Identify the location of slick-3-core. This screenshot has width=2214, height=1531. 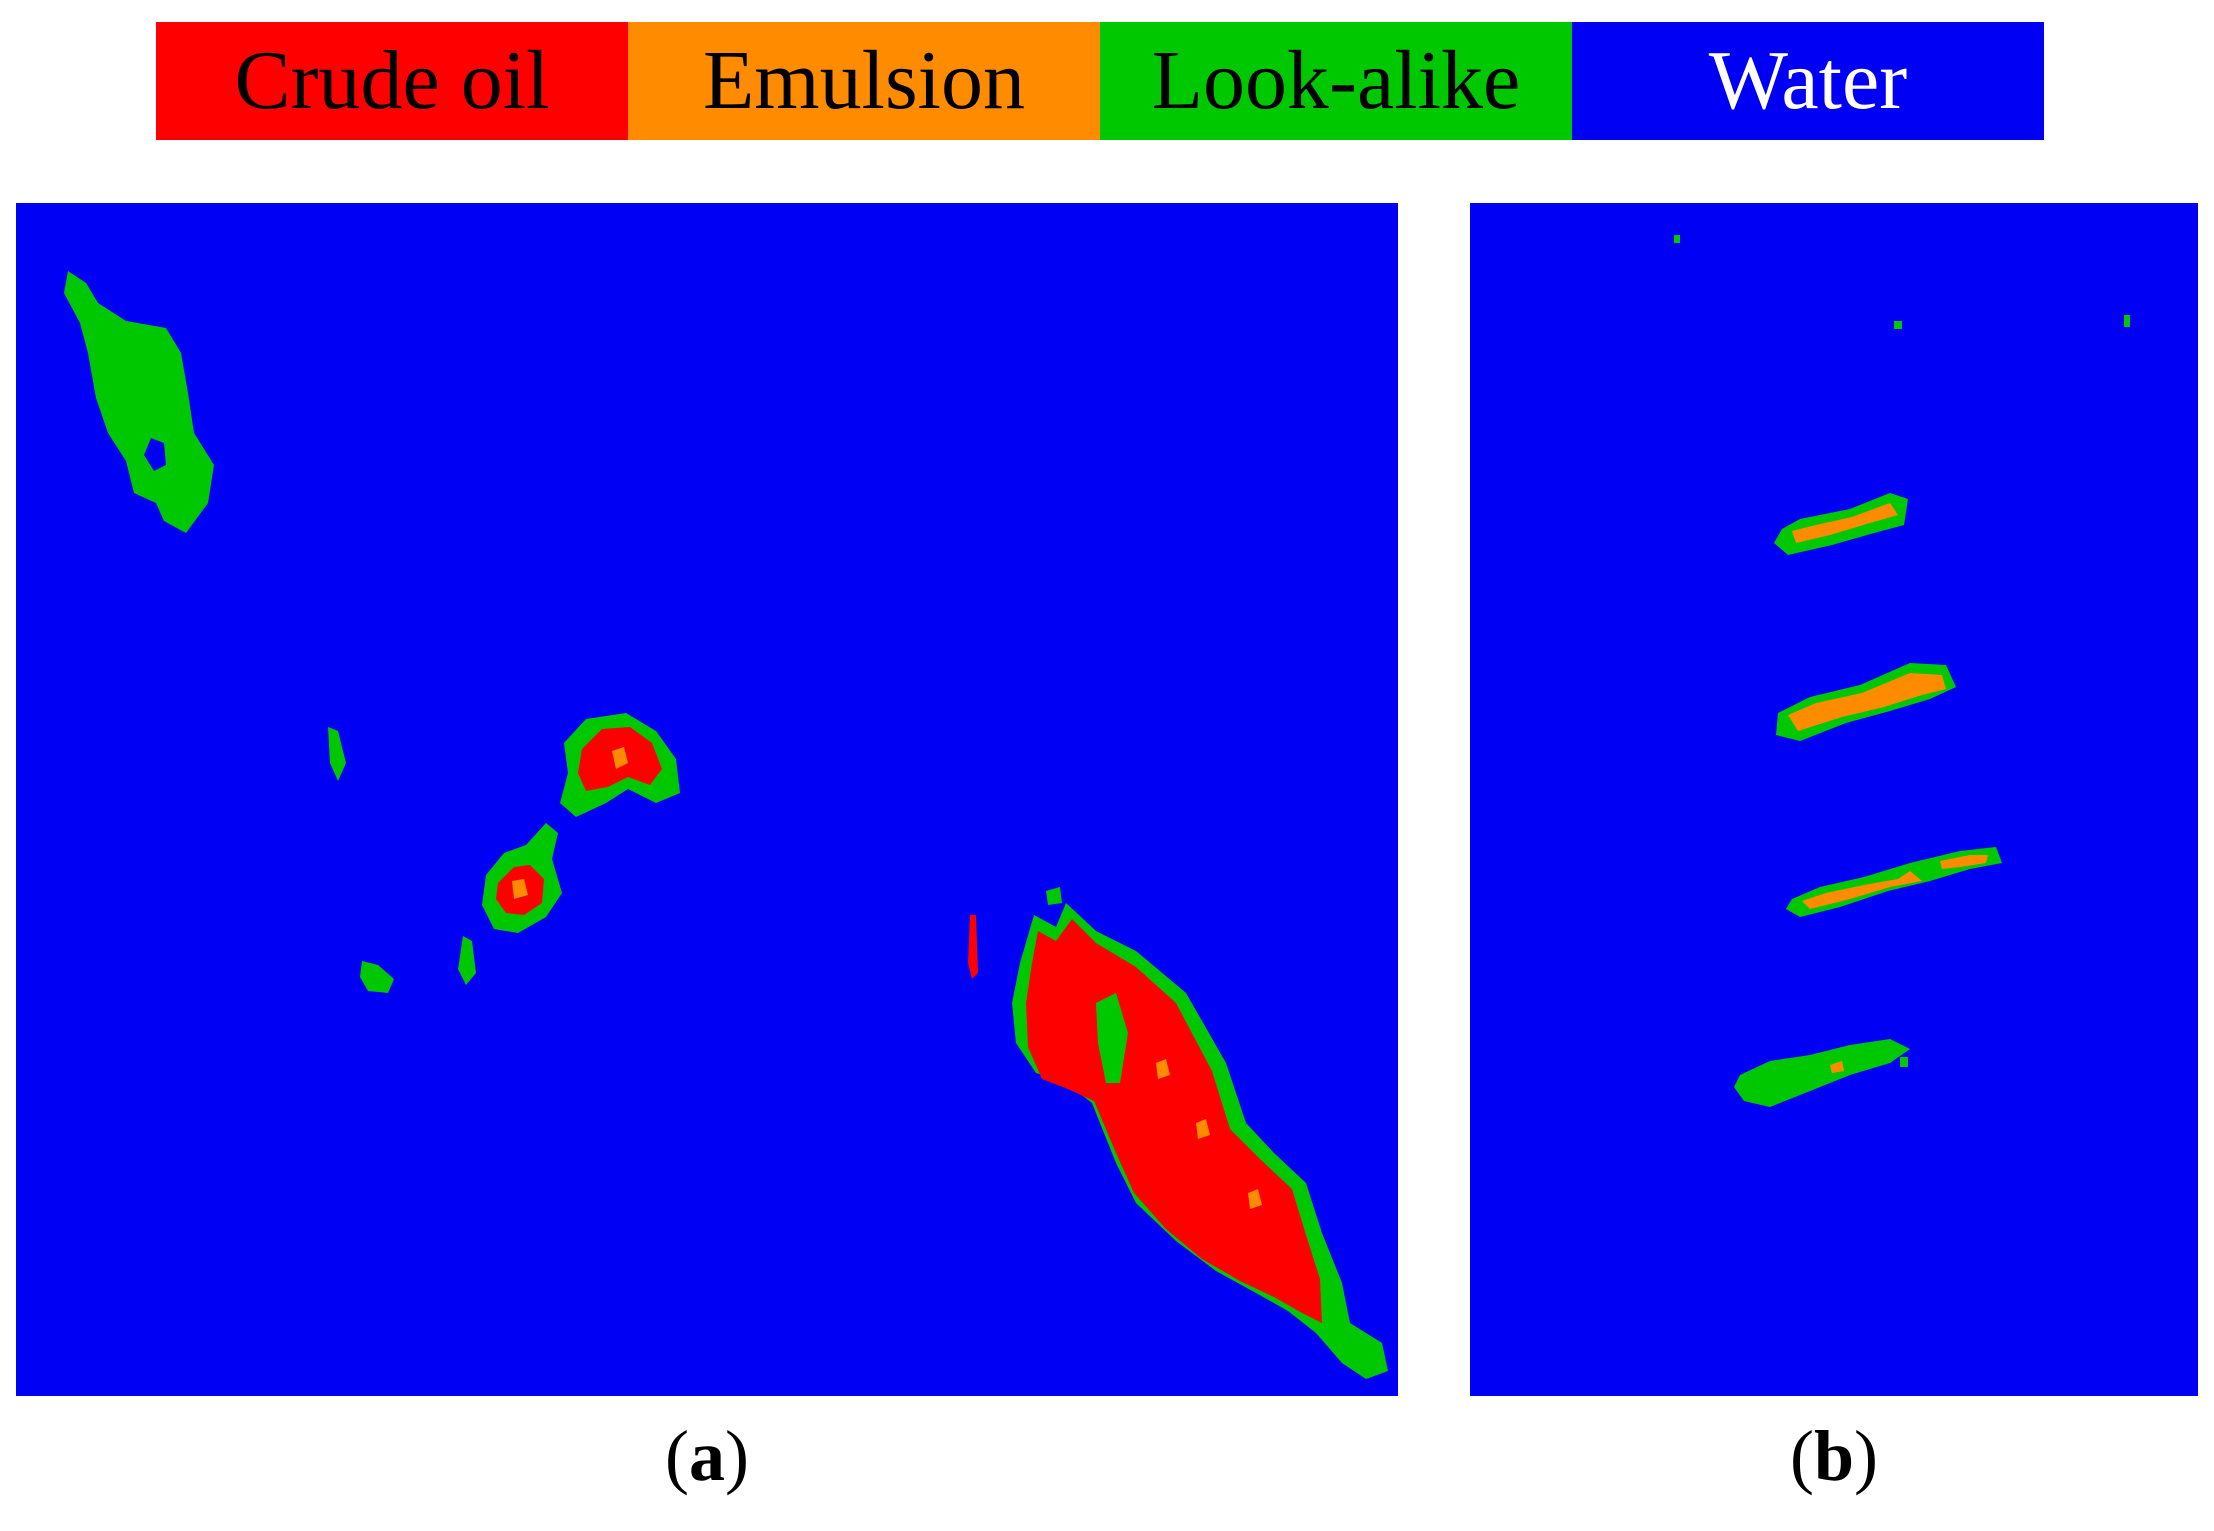
(1862, 890).